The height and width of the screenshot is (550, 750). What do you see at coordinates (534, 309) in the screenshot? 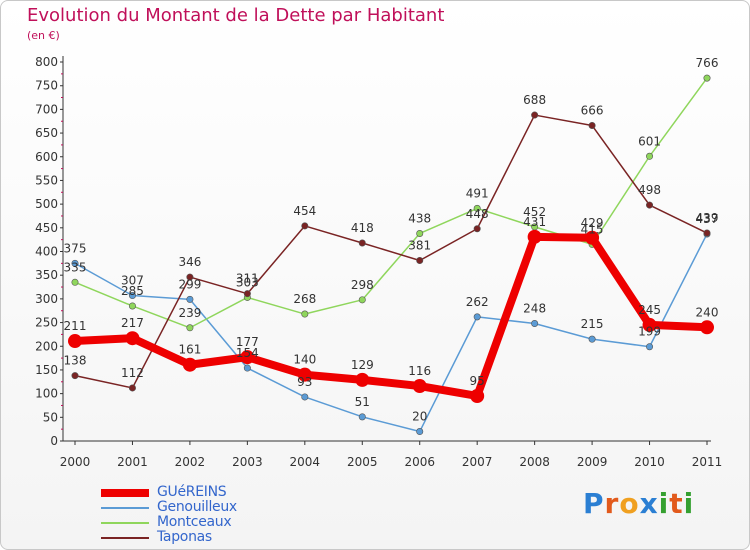
I see `data-label: 248` at bounding box center [534, 309].